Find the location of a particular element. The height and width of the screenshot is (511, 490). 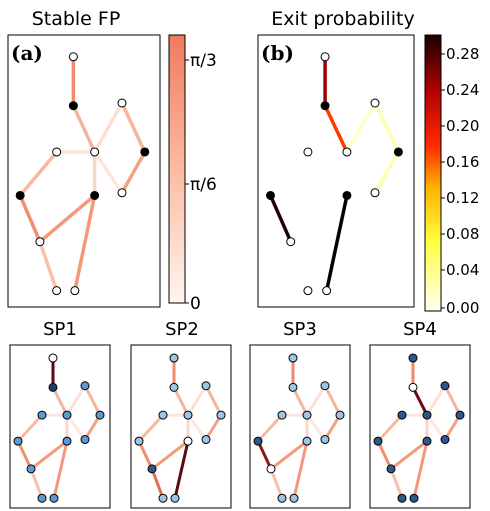

panel-b-colorbar-label: 0.20 is located at coordinates (462, 126).